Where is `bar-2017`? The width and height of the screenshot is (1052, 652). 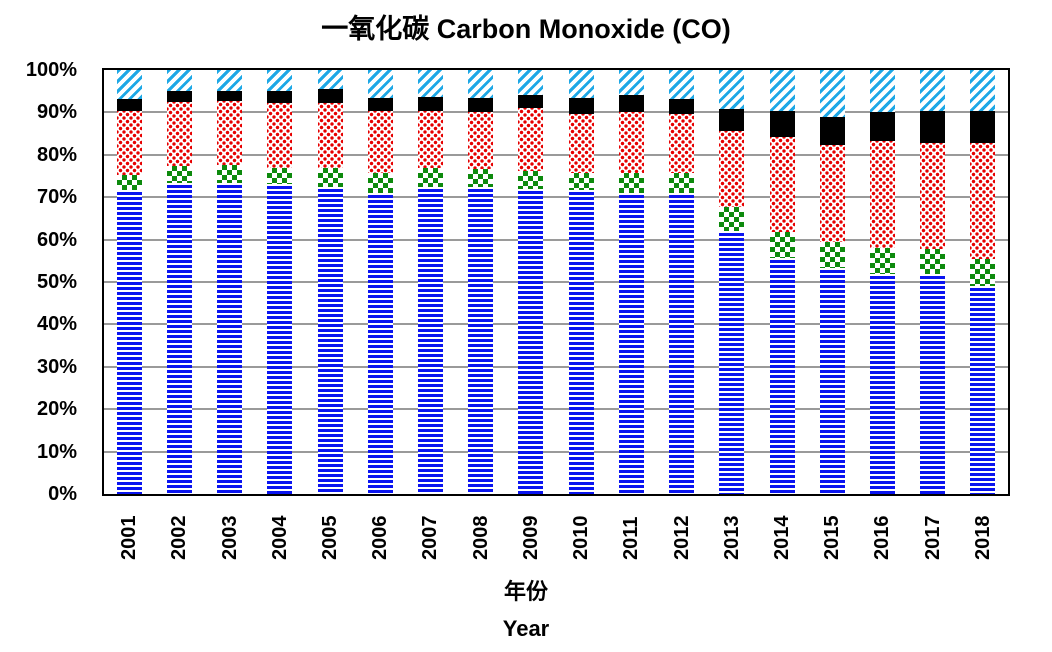
bar-2017 is located at coordinates (933, 282).